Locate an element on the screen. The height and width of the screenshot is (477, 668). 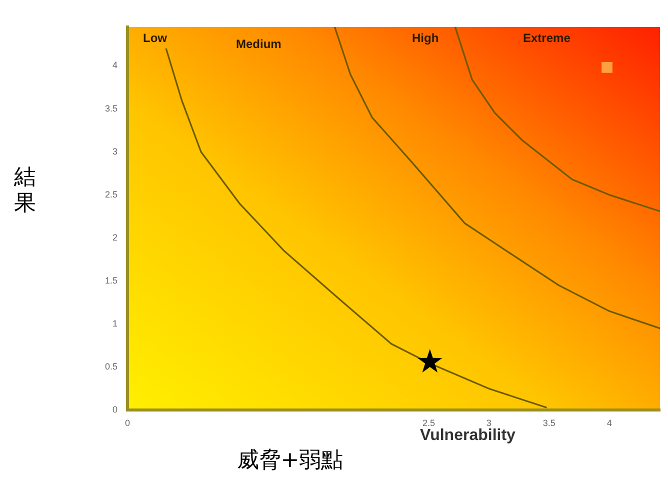
x-axis-title: 威脅+弱點 is located at coordinates (290, 461).